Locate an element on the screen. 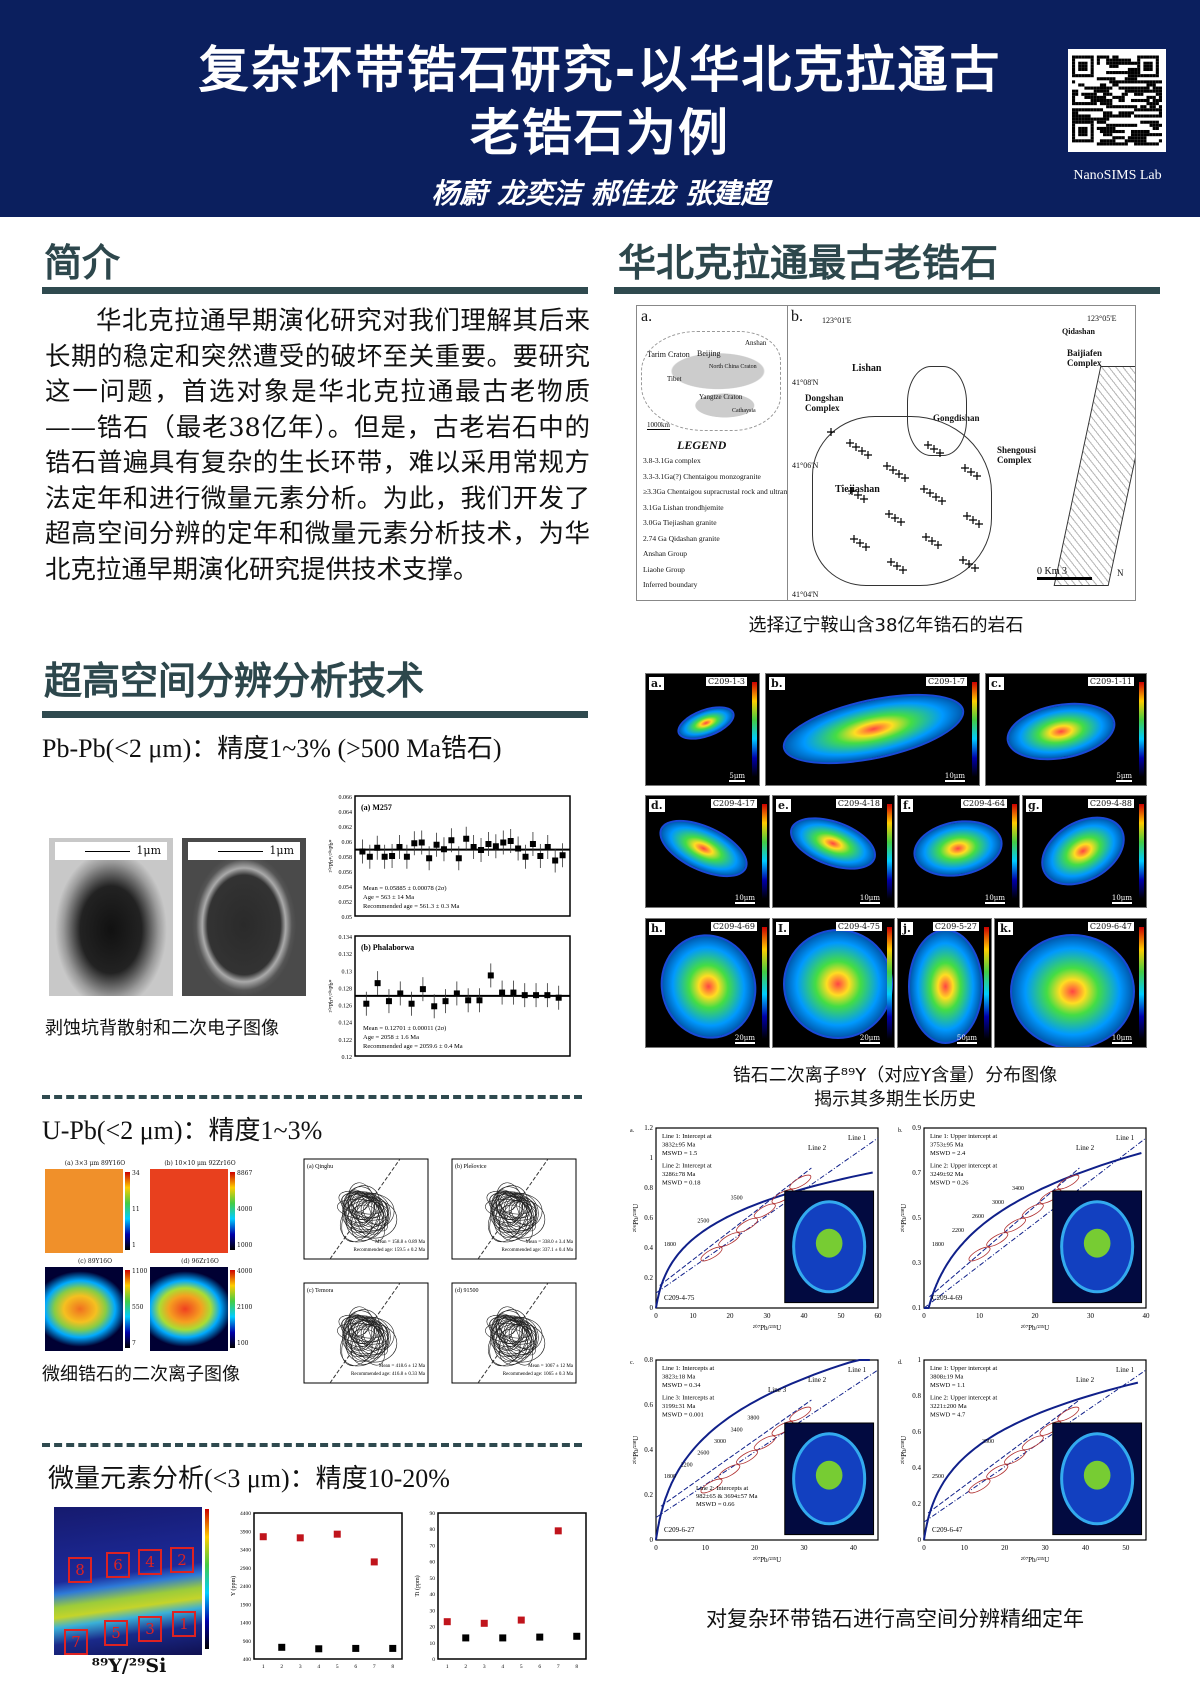 The width and height of the screenshot is (1200, 1696). panel-divider is located at coordinates (787, 453).